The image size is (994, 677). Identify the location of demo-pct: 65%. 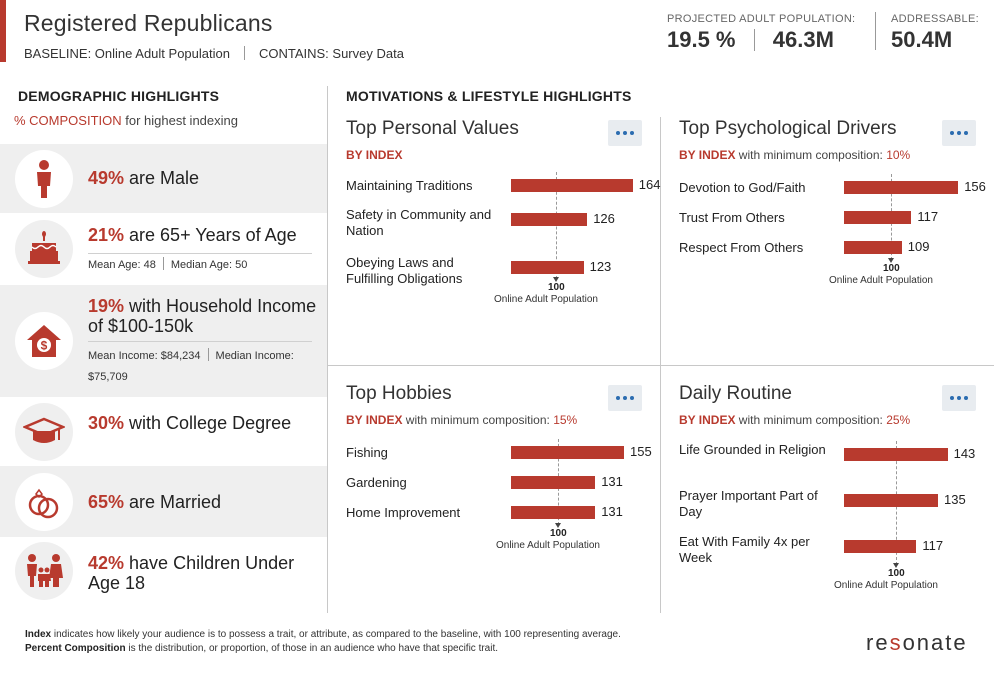
(106, 502).